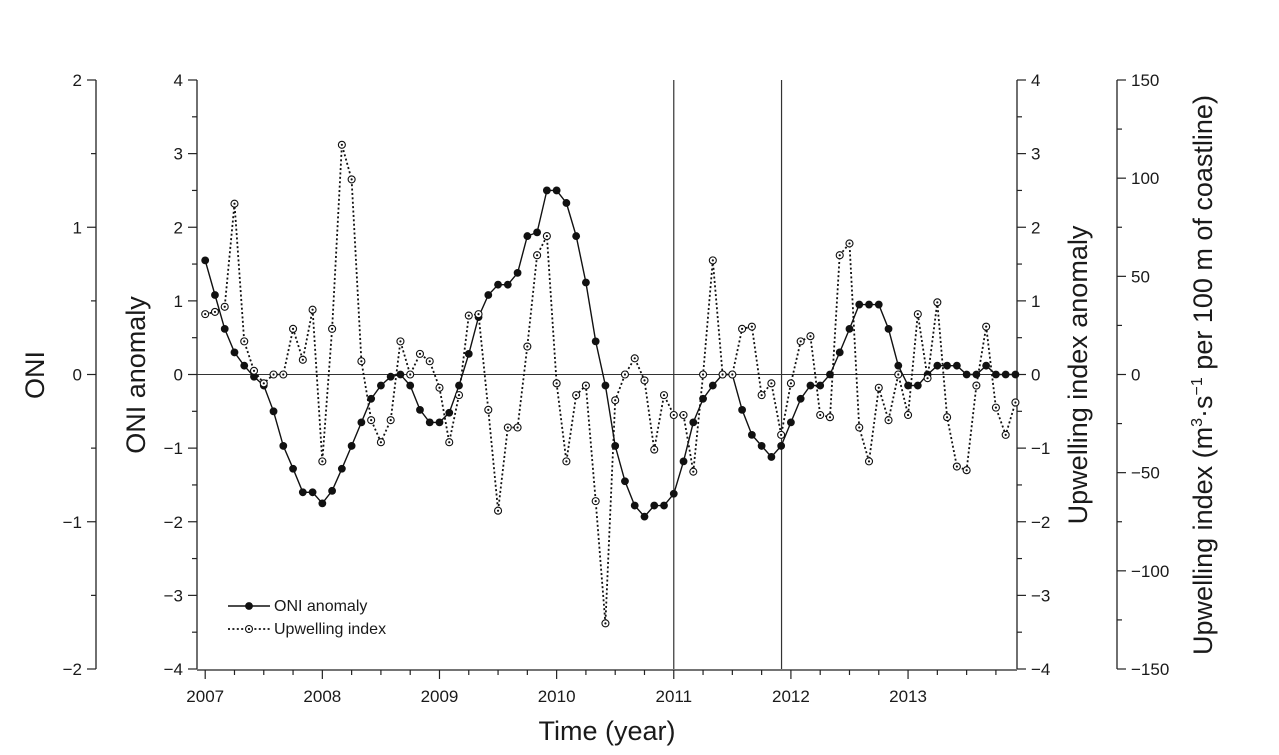 The width and height of the screenshot is (1279, 755). I want to click on upwelling-title-part: ·s, so click(1203, 406).